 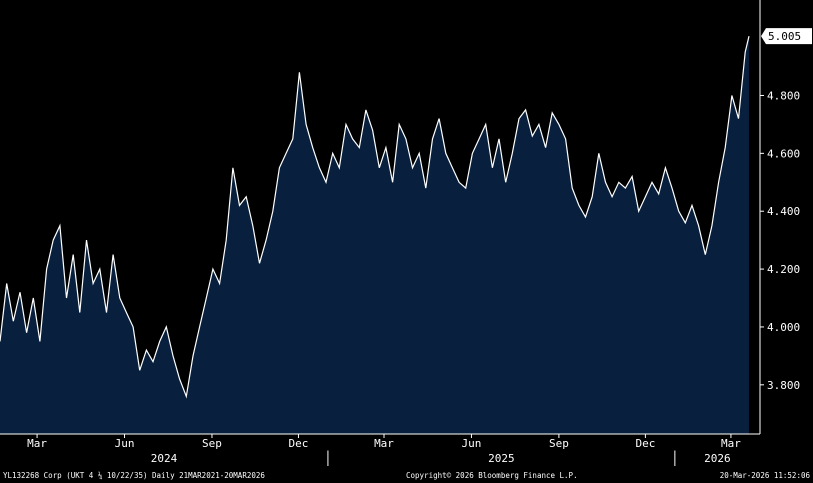 What do you see at coordinates (501, 458) in the screenshot?
I see `year-label: 2025` at bounding box center [501, 458].